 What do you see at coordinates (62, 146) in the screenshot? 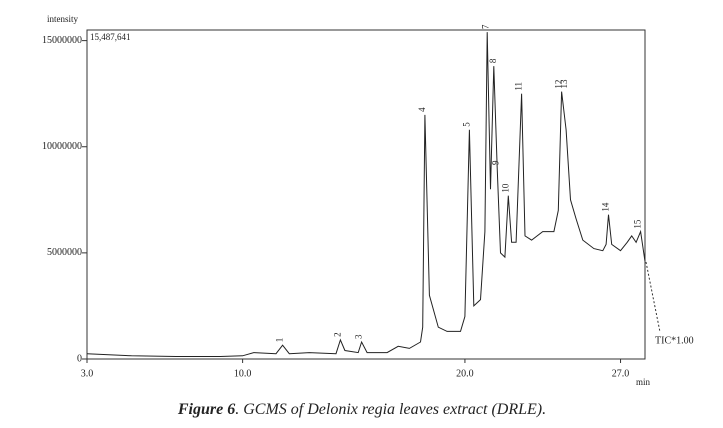
I see `y-tick-label: 10000000` at bounding box center [62, 146].